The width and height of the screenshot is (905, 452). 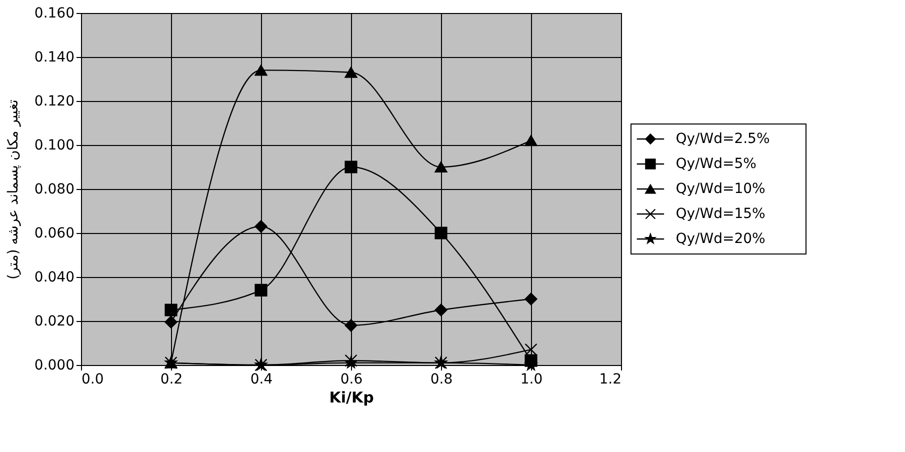 What do you see at coordinates (441, 380) in the screenshot?
I see `x-tick-label: 0.8` at bounding box center [441, 380].